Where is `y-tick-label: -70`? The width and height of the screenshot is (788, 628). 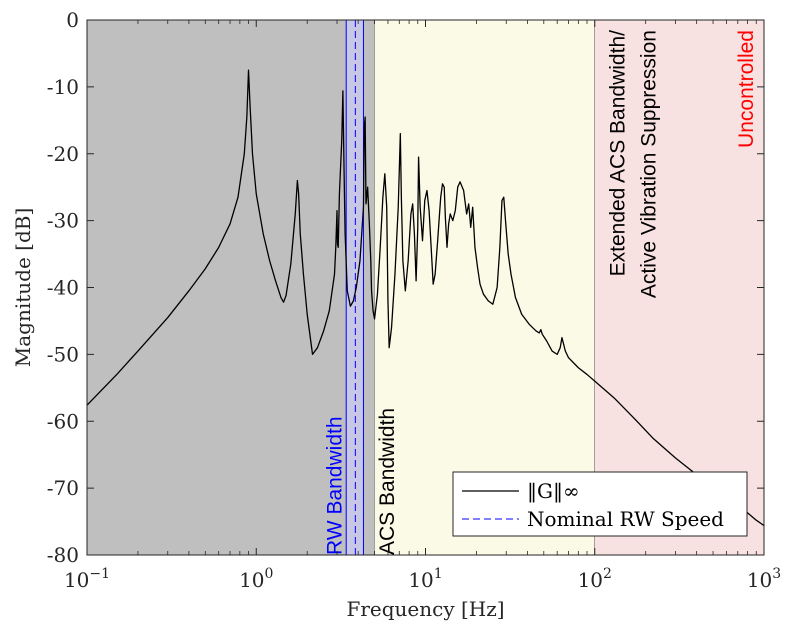
y-tick-label: -70 is located at coordinates (63, 488).